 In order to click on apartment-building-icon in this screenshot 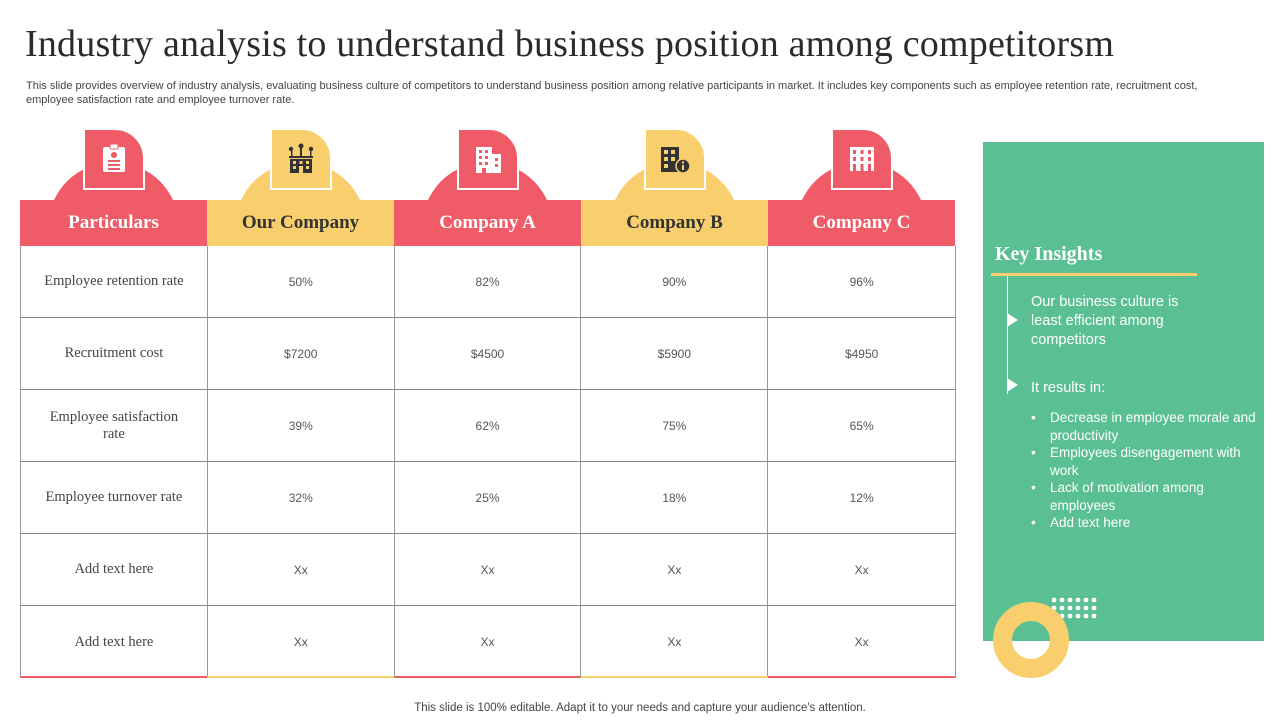, I will do `click(862, 159)`.